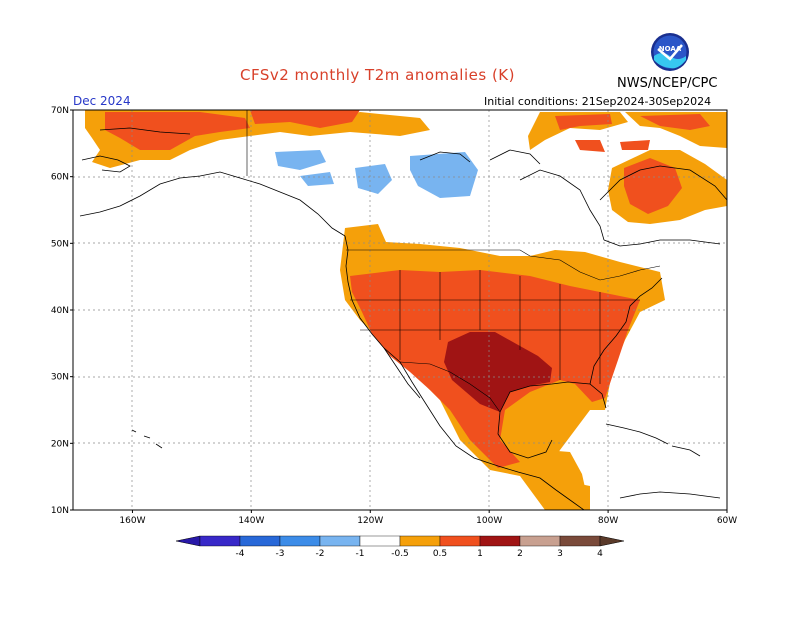  I want to click on lat-label: 40N, so click(60, 311).